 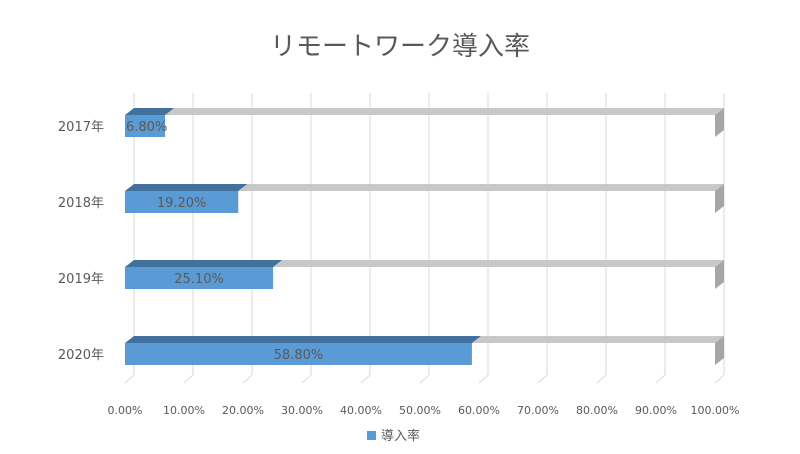 What do you see at coordinates (302, 410) in the screenshot?
I see `x-tick-label: 30.00%` at bounding box center [302, 410].